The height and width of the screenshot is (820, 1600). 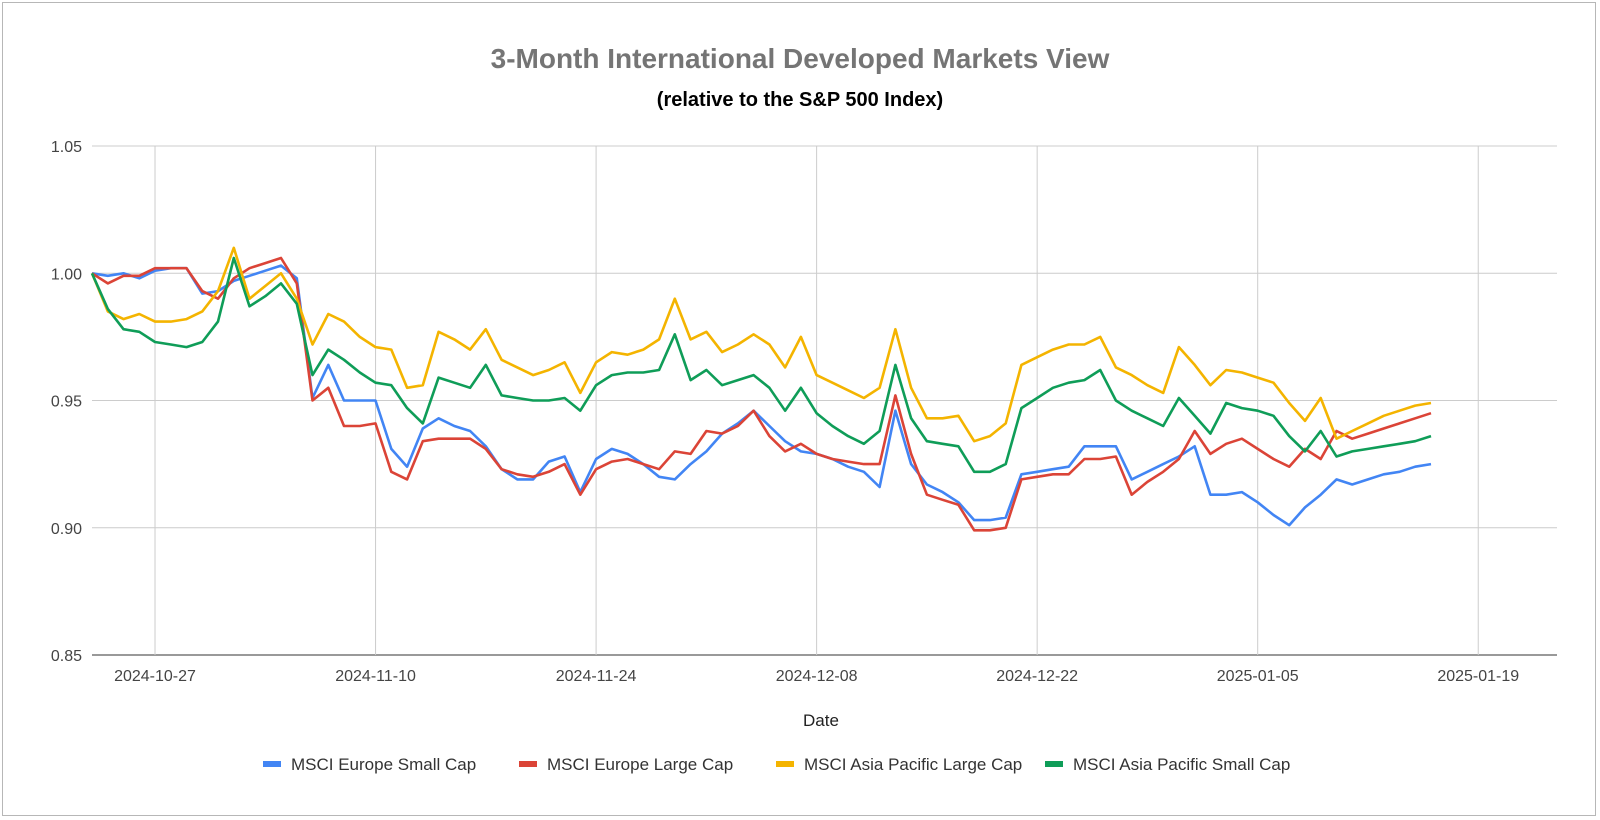 I want to click on legend-item: MSCI Europe Large Cap, so click(x=626, y=764).